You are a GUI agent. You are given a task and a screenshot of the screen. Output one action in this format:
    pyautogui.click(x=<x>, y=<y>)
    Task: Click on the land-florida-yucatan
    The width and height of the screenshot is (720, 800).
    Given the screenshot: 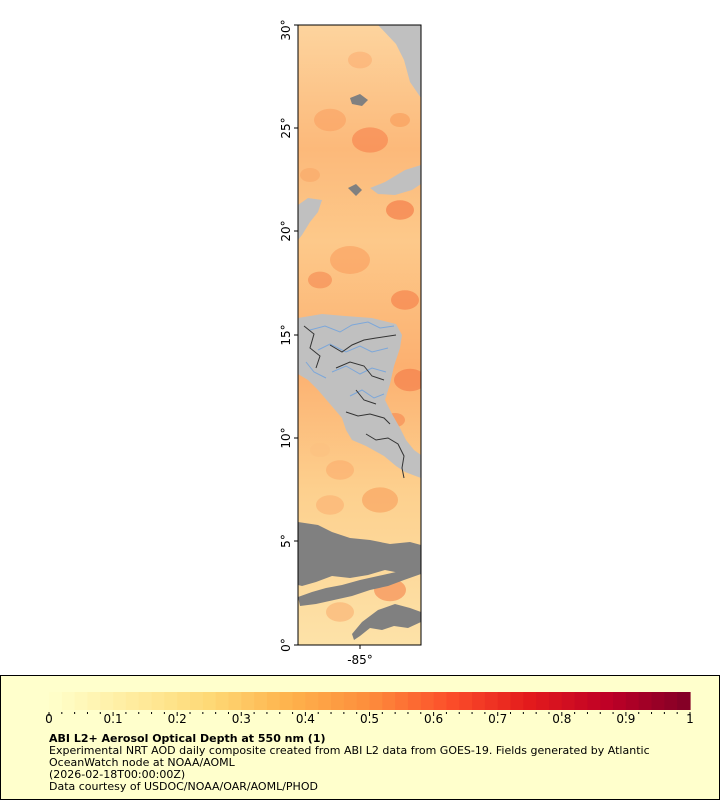 What is the action you would take?
    pyautogui.click(x=395, y=180)
    